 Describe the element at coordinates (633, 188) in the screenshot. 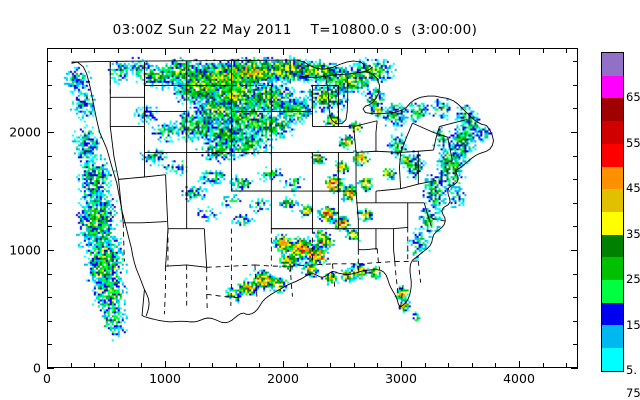

I see `colorbar-tick-label: 45.` at that location.